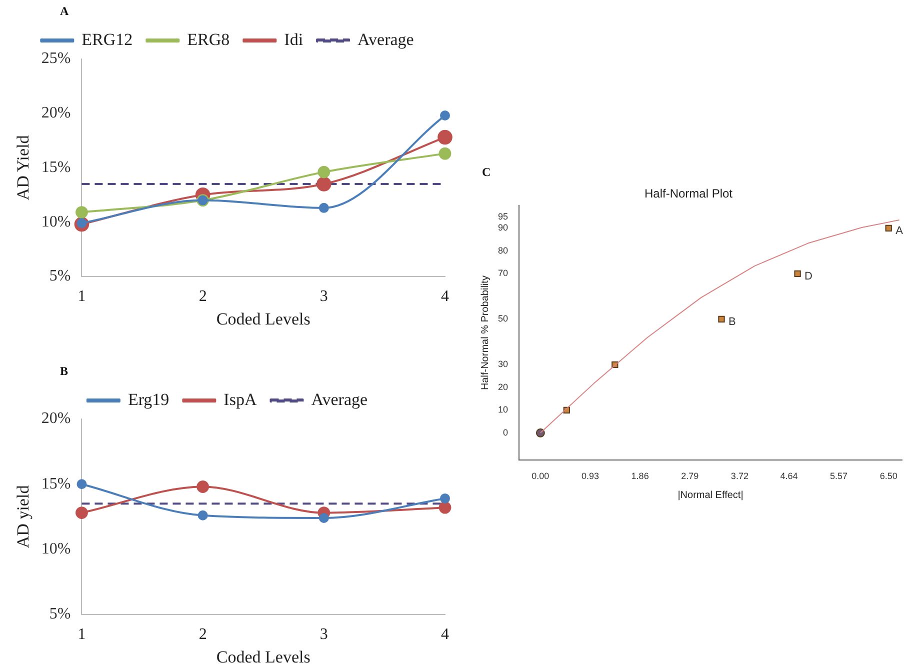  Describe the element at coordinates (789, 476) in the screenshot. I see `x-tick-label: 4.64` at that location.